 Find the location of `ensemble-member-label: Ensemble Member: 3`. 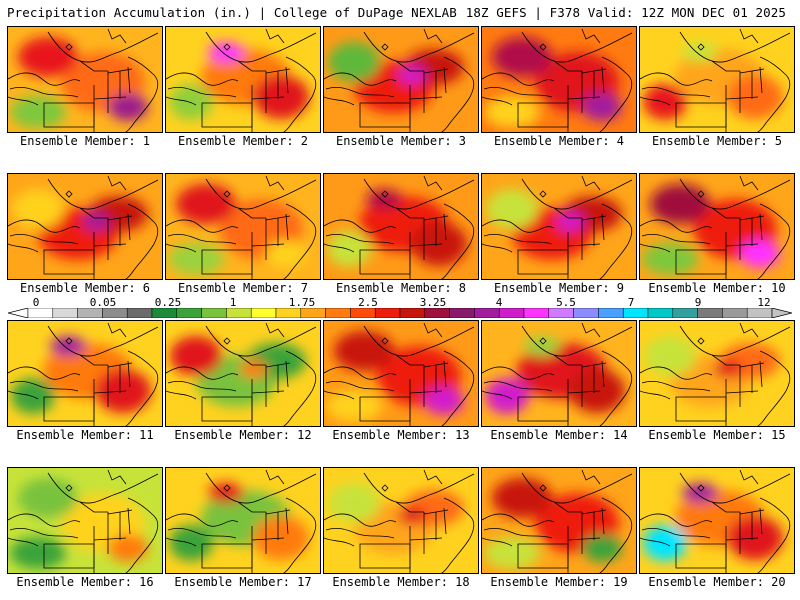

ensemble-member-label: Ensemble Member: 3 is located at coordinates (401, 141).